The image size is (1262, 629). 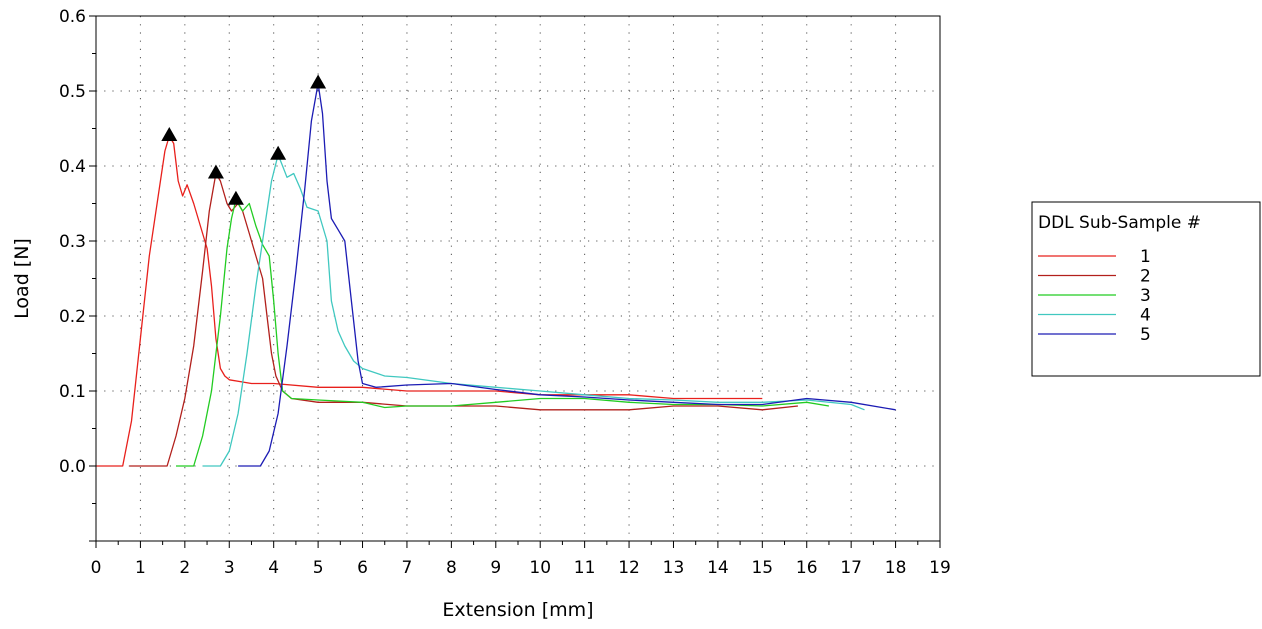 What do you see at coordinates (1145, 296) in the screenshot?
I see `legend-label-3: 3` at bounding box center [1145, 296].